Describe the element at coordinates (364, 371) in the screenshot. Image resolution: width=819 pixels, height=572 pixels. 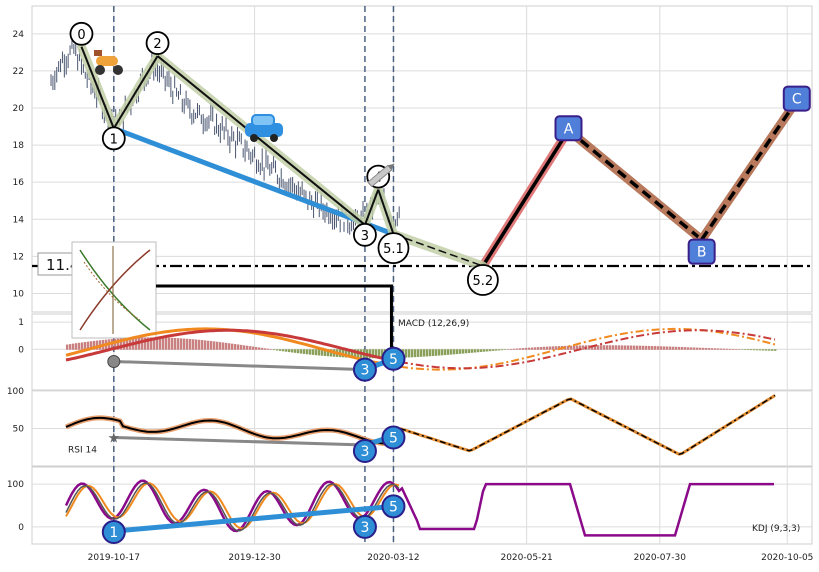
I see `macd-marker-3-label: 3` at that location.